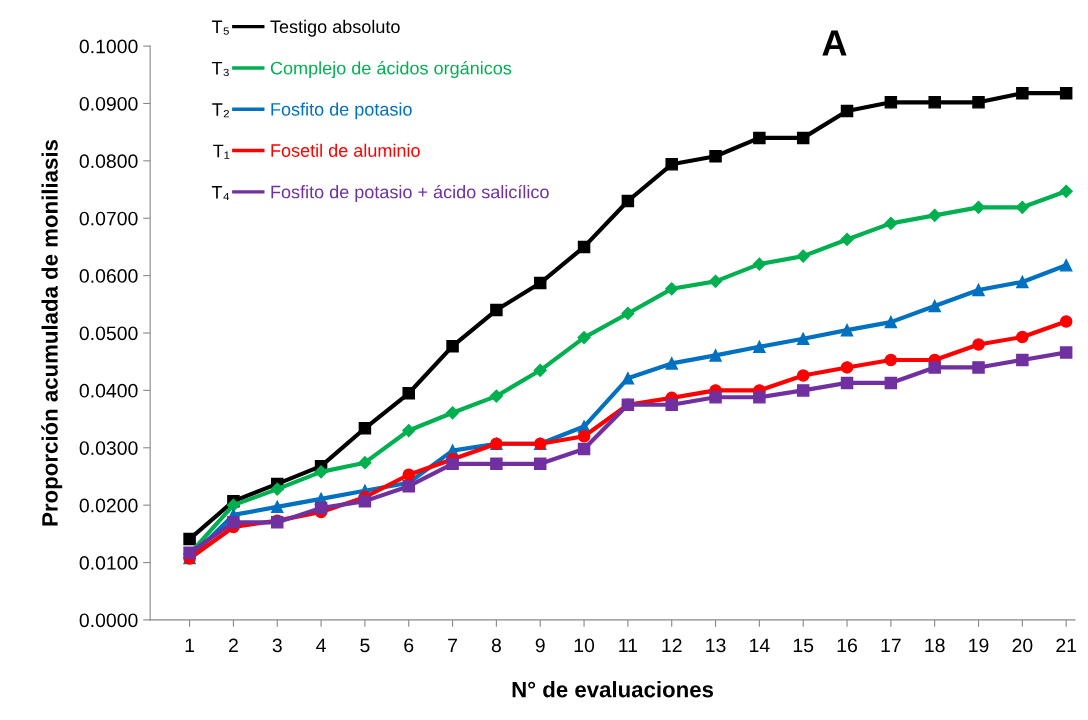  I want to click on legend-label: Complejo de ácidos orgánicos, so click(391, 70).